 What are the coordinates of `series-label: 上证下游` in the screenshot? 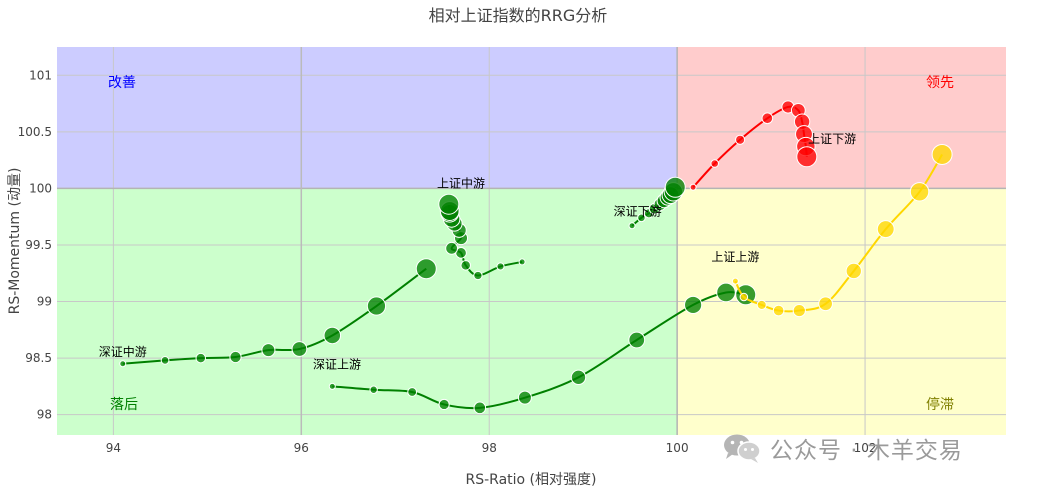 It's located at (832, 139).